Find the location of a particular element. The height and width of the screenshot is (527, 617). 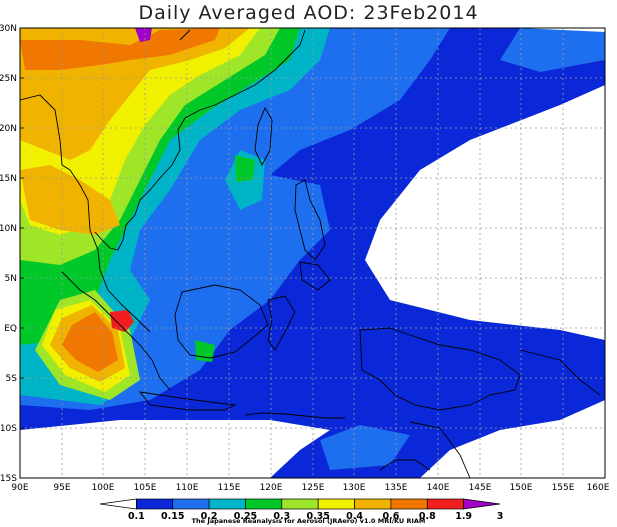

colorbar-tick-label: 0.35 is located at coordinates (317, 516).